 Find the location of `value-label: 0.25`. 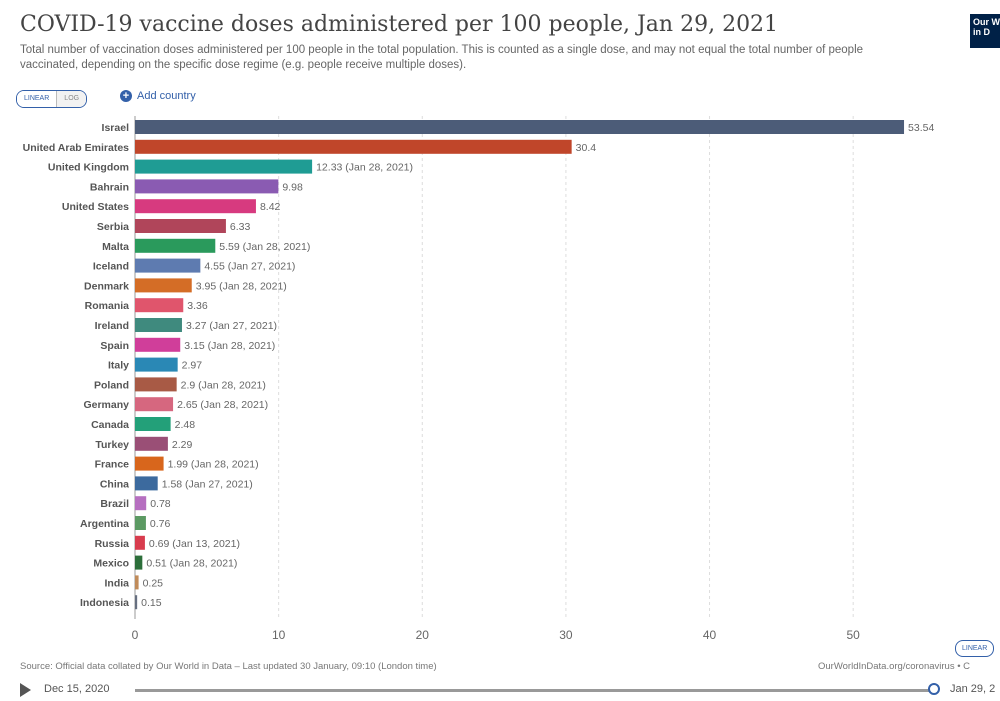

value-label: 0.25 is located at coordinates (153, 583).